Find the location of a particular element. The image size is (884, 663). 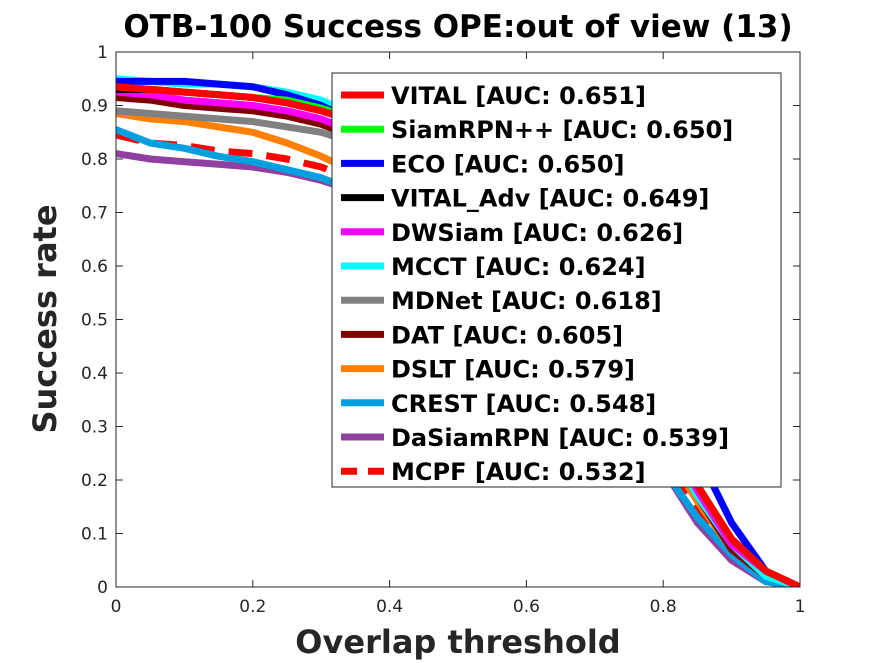

x-tick-label: 1 is located at coordinates (800, 607).